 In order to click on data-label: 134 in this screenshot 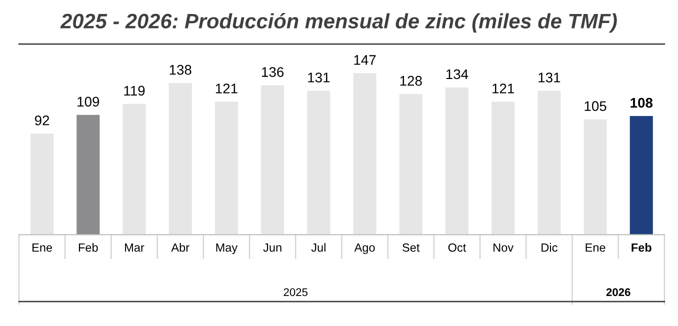, I will do `click(457, 74)`.